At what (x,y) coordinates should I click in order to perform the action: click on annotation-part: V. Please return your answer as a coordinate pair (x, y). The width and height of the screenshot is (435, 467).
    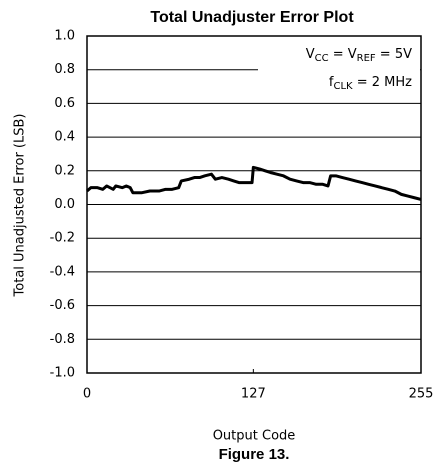
    Looking at the image, I should click on (310, 54).